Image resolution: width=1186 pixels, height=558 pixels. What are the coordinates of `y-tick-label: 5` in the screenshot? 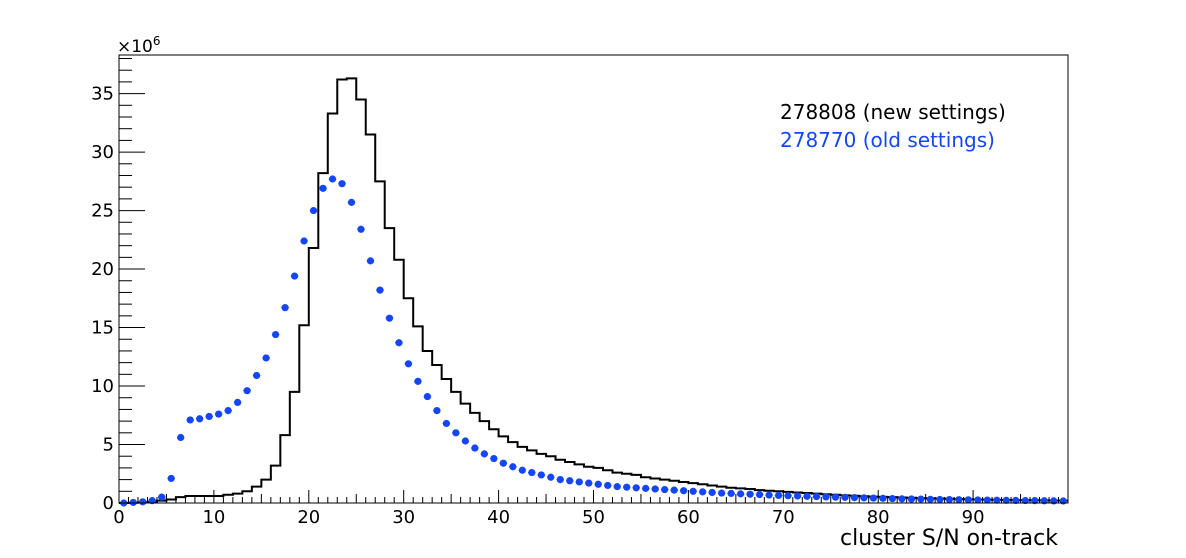 It's located at (108, 445).